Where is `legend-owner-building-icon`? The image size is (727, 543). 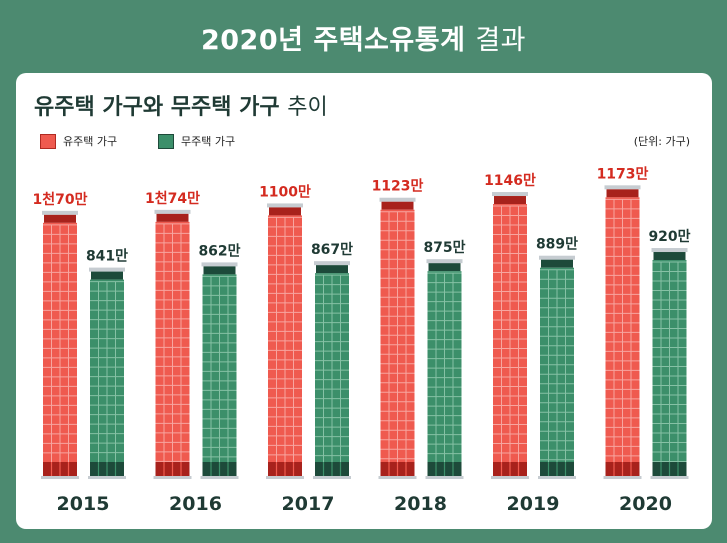
legend-owner-building-icon is located at coordinates (48, 141).